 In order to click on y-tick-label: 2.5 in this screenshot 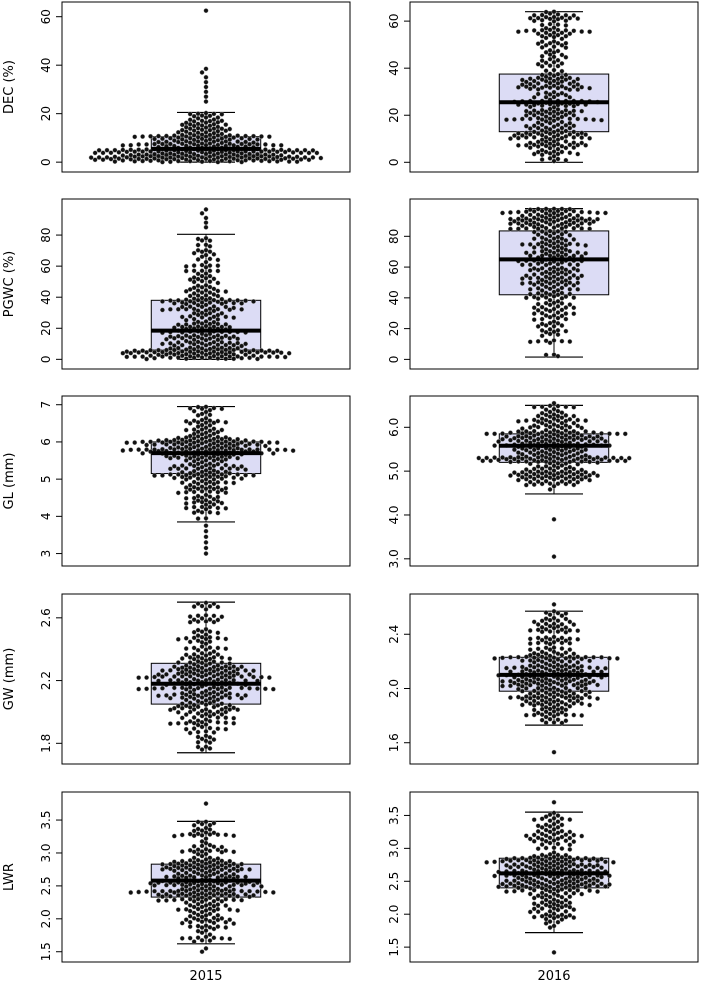, I will do `click(394, 881)`.